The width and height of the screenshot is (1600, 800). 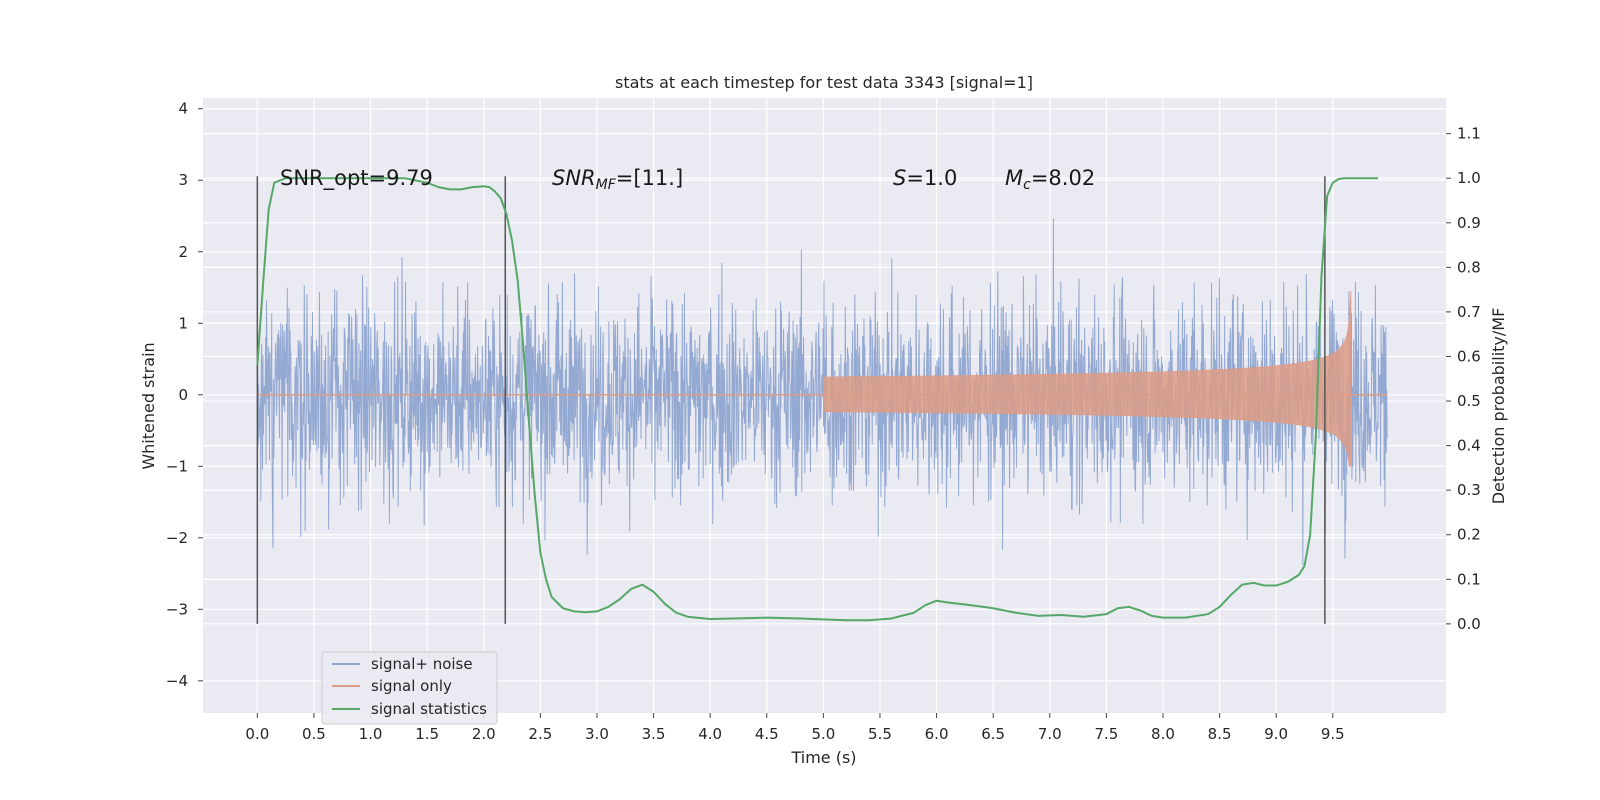 I want to click on y-right-tick-label: 1.1, so click(x=1469, y=134).